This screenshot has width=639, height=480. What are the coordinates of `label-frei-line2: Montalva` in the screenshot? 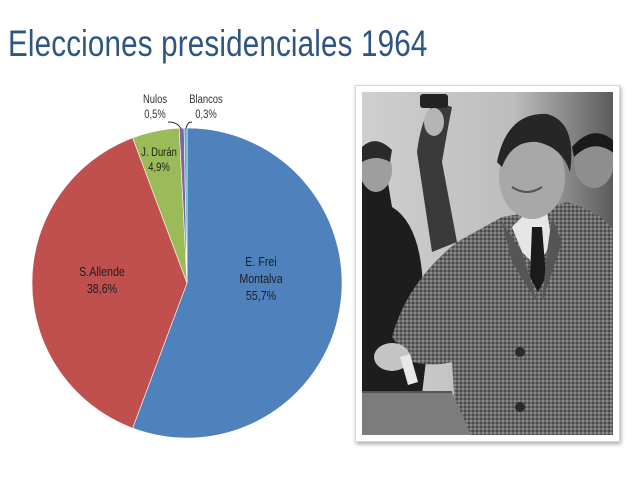 It's located at (261, 278).